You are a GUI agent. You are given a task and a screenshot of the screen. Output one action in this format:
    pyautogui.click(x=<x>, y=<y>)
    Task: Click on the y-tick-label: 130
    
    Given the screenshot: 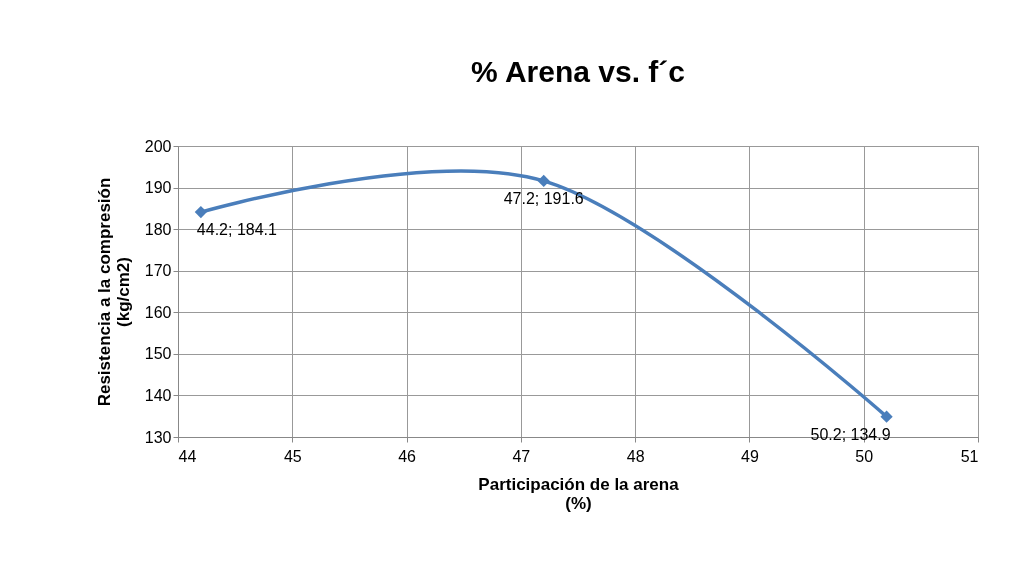 What is the action you would take?
    pyautogui.click(x=158, y=437)
    